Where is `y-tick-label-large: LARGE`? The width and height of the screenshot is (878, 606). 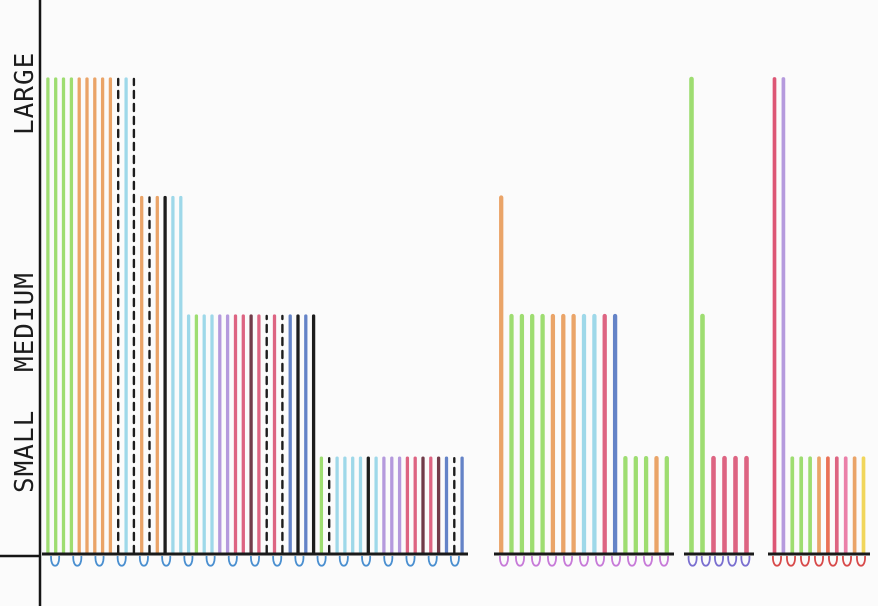 y-tick-label-large: LARGE is located at coordinates (25, 93).